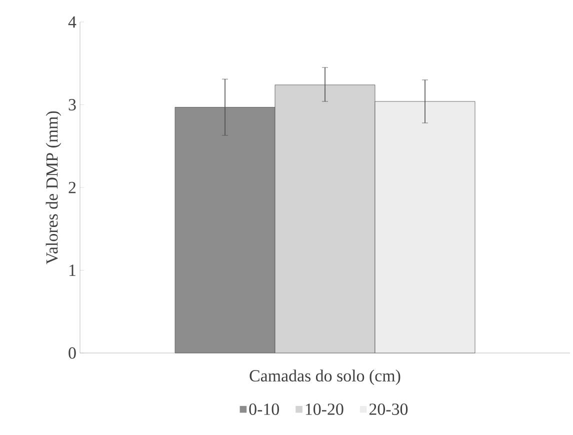  What do you see at coordinates (264, 409) in the screenshot?
I see `legend-label: 0-10` at bounding box center [264, 409].